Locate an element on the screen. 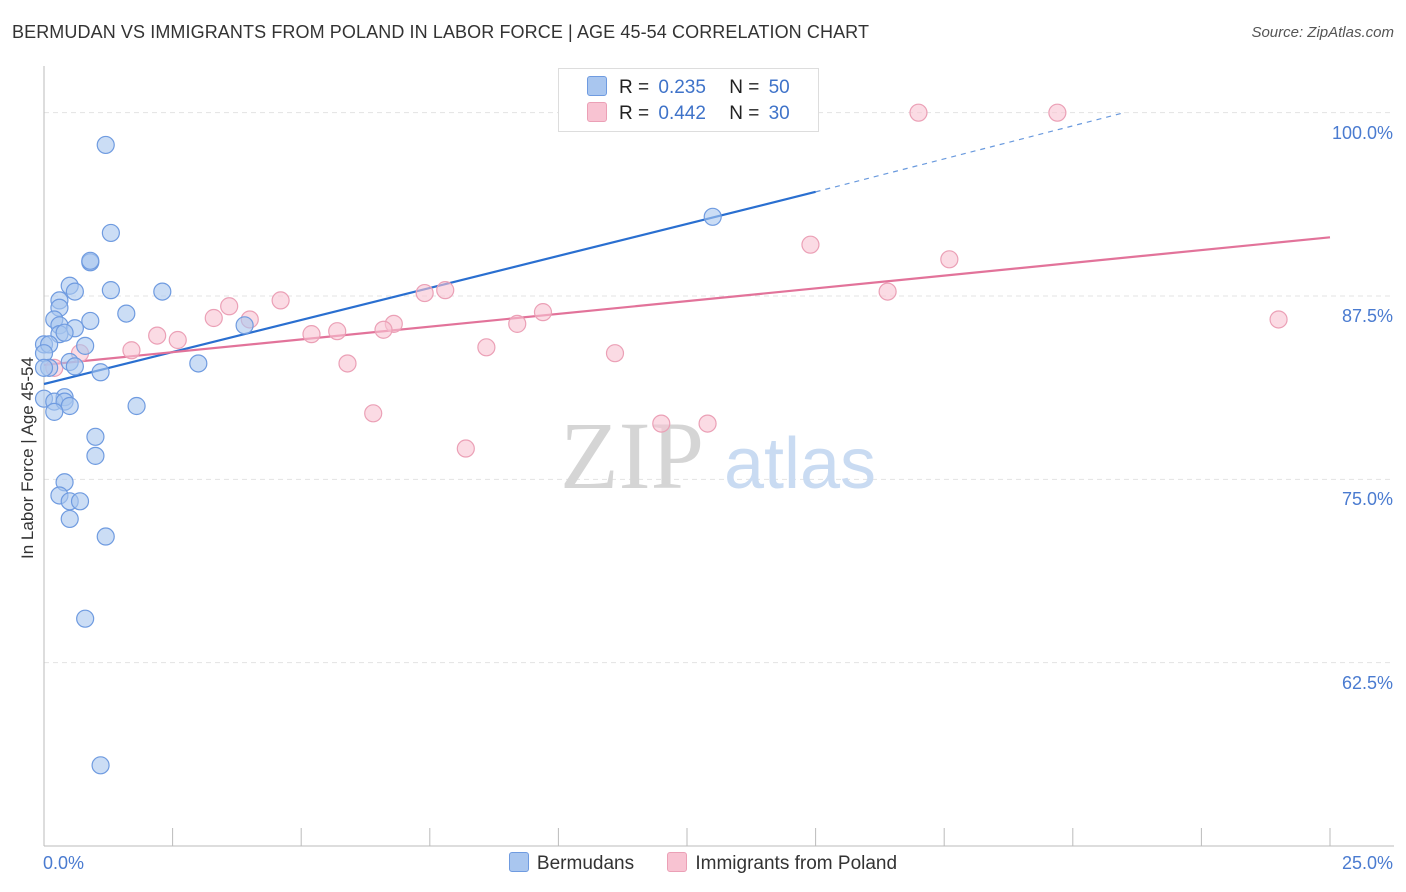 Image resolution: width=1406 pixels, height=892 pixels. watermark-atlas: atlas is located at coordinates (800, 464).